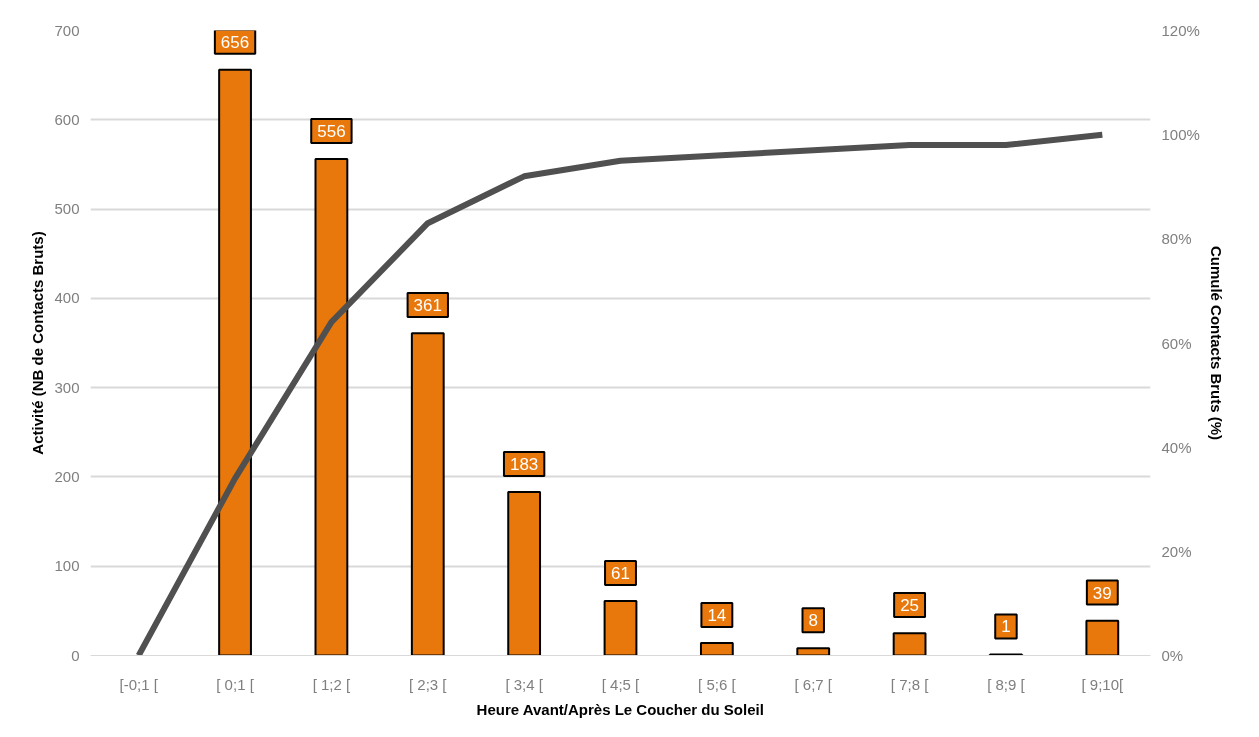  What do you see at coordinates (524, 684) in the screenshot?
I see `x-tick-label: [ 3;4 [` at bounding box center [524, 684].